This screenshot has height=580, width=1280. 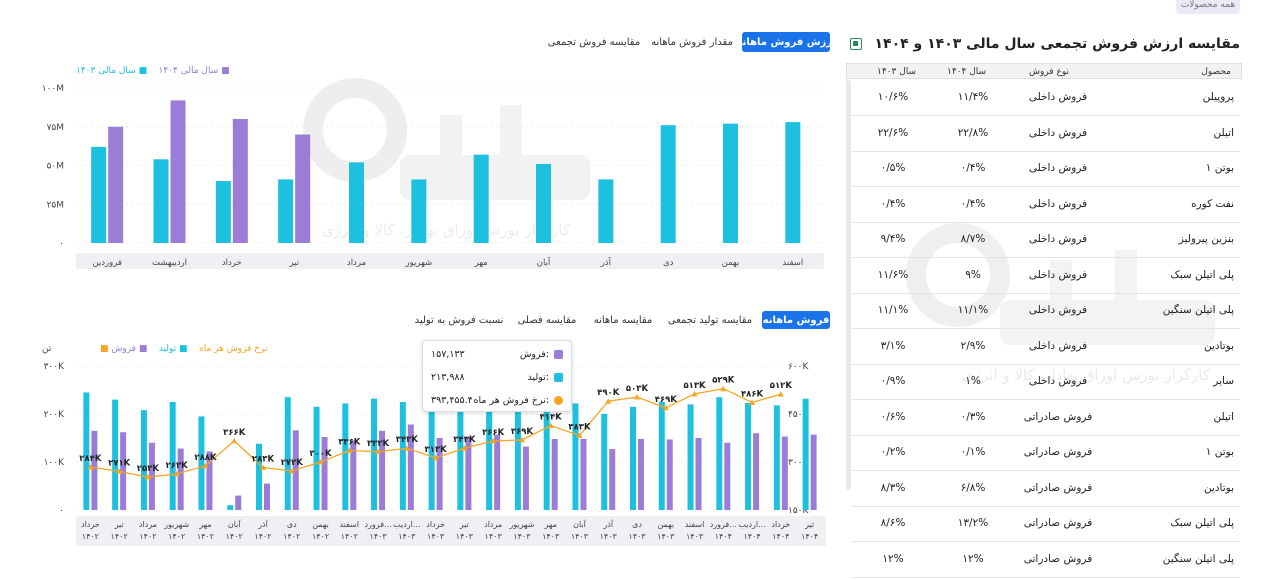 I want to click on y-right-tick-label: ۶۰۰K, so click(x=799, y=367).